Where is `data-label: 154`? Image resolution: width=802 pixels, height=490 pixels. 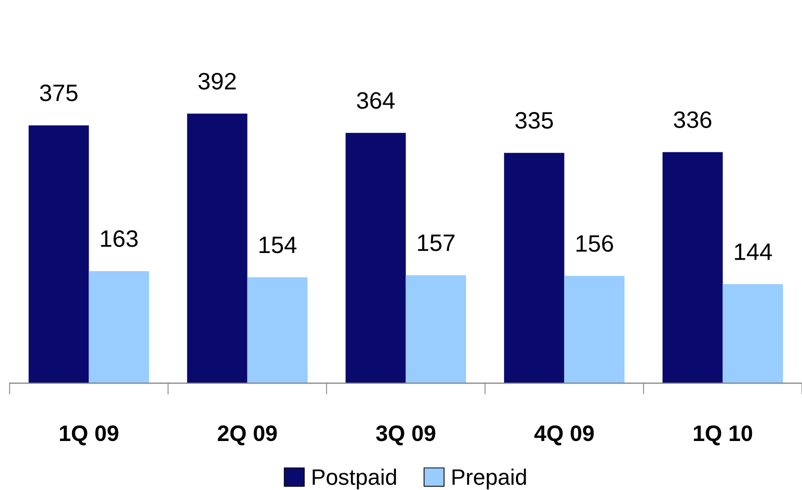
data-label: 154 is located at coordinates (278, 245).